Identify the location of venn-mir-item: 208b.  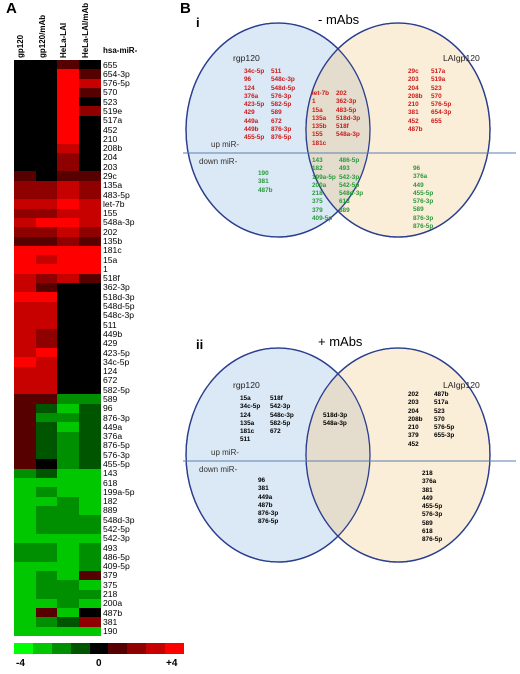
(415, 419).